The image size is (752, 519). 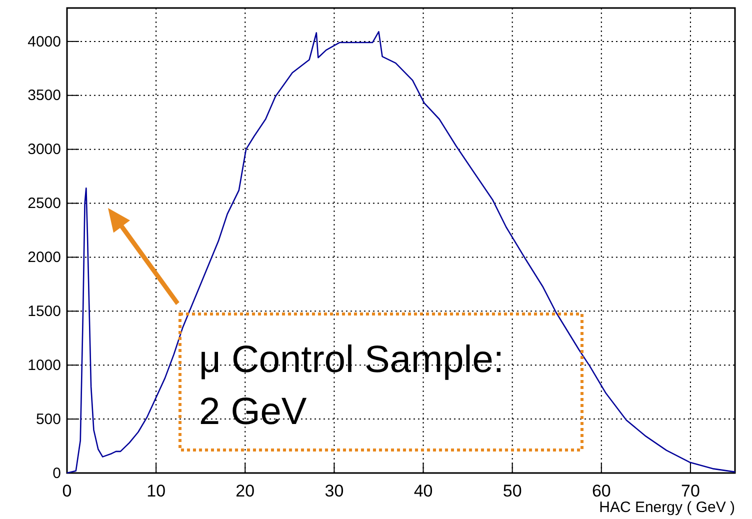 I want to click on y-tick-label: 500, so click(x=48, y=419).